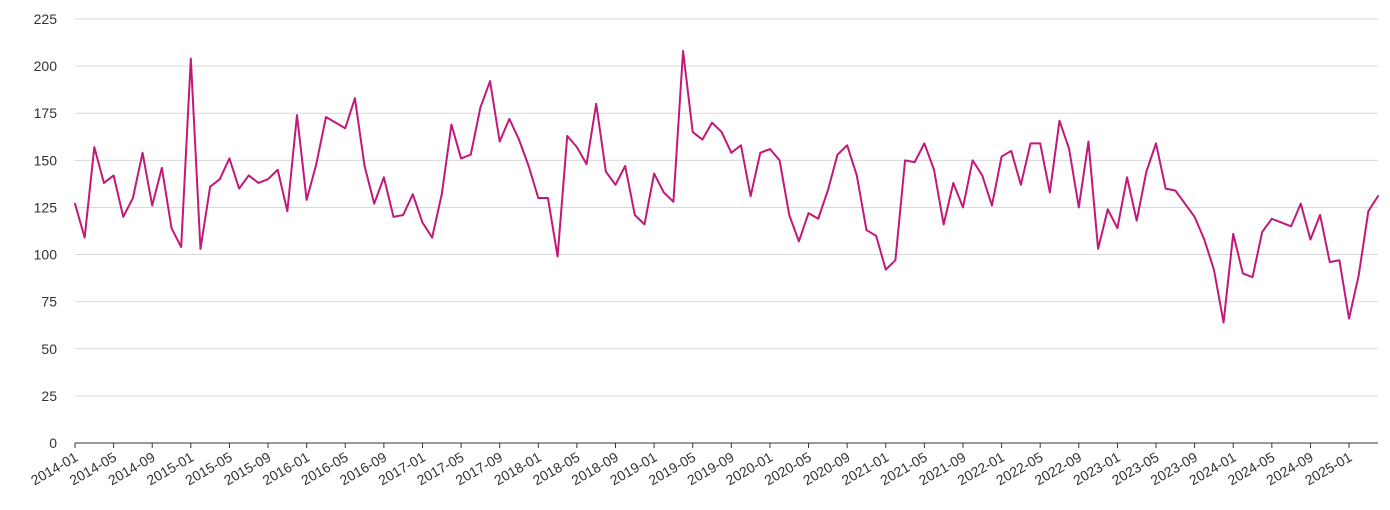 Image resolution: width=1390 pixels, height=510 pixels. Describe the element at coordinates (46, 255) in the screenshot. I see `y-tick-label: 100` at that location.